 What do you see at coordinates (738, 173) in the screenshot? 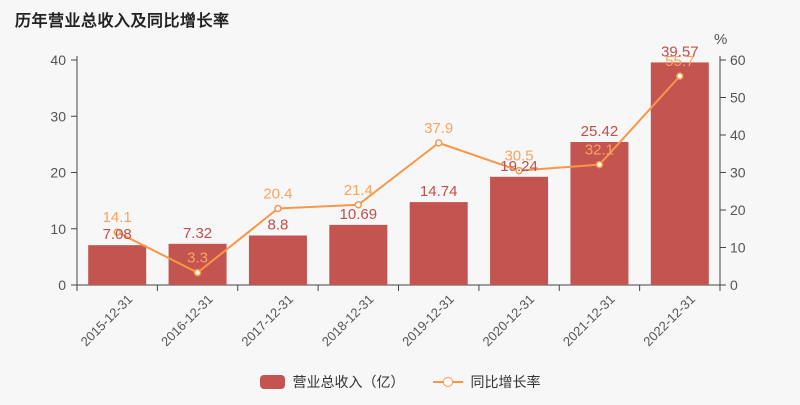
I see `right-axis-tick-label: 30` at bounding box center [738, 173].